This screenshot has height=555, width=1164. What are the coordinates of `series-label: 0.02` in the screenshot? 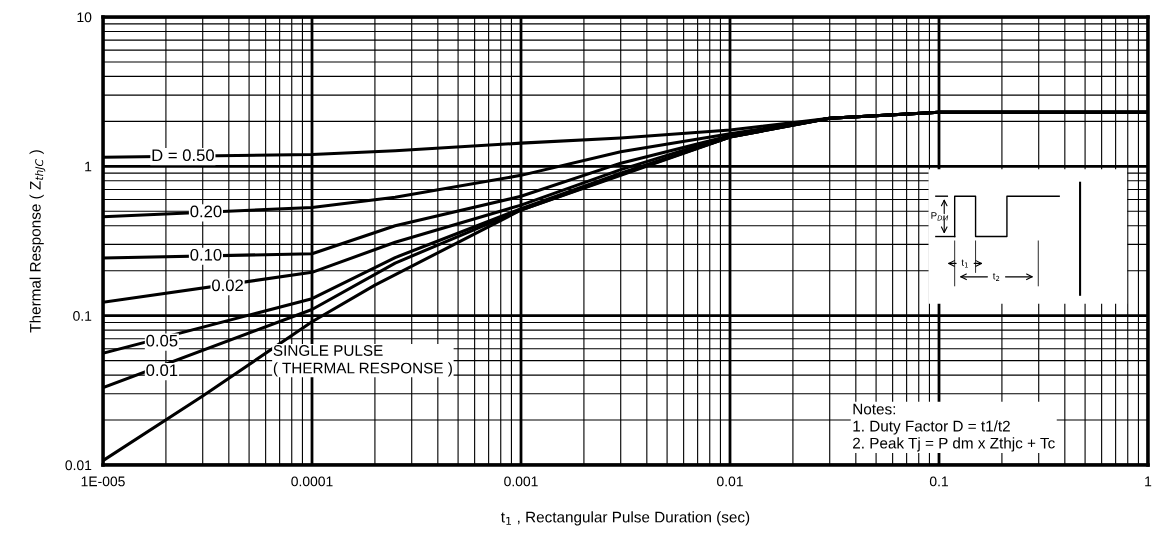 It's located at (227, 285).